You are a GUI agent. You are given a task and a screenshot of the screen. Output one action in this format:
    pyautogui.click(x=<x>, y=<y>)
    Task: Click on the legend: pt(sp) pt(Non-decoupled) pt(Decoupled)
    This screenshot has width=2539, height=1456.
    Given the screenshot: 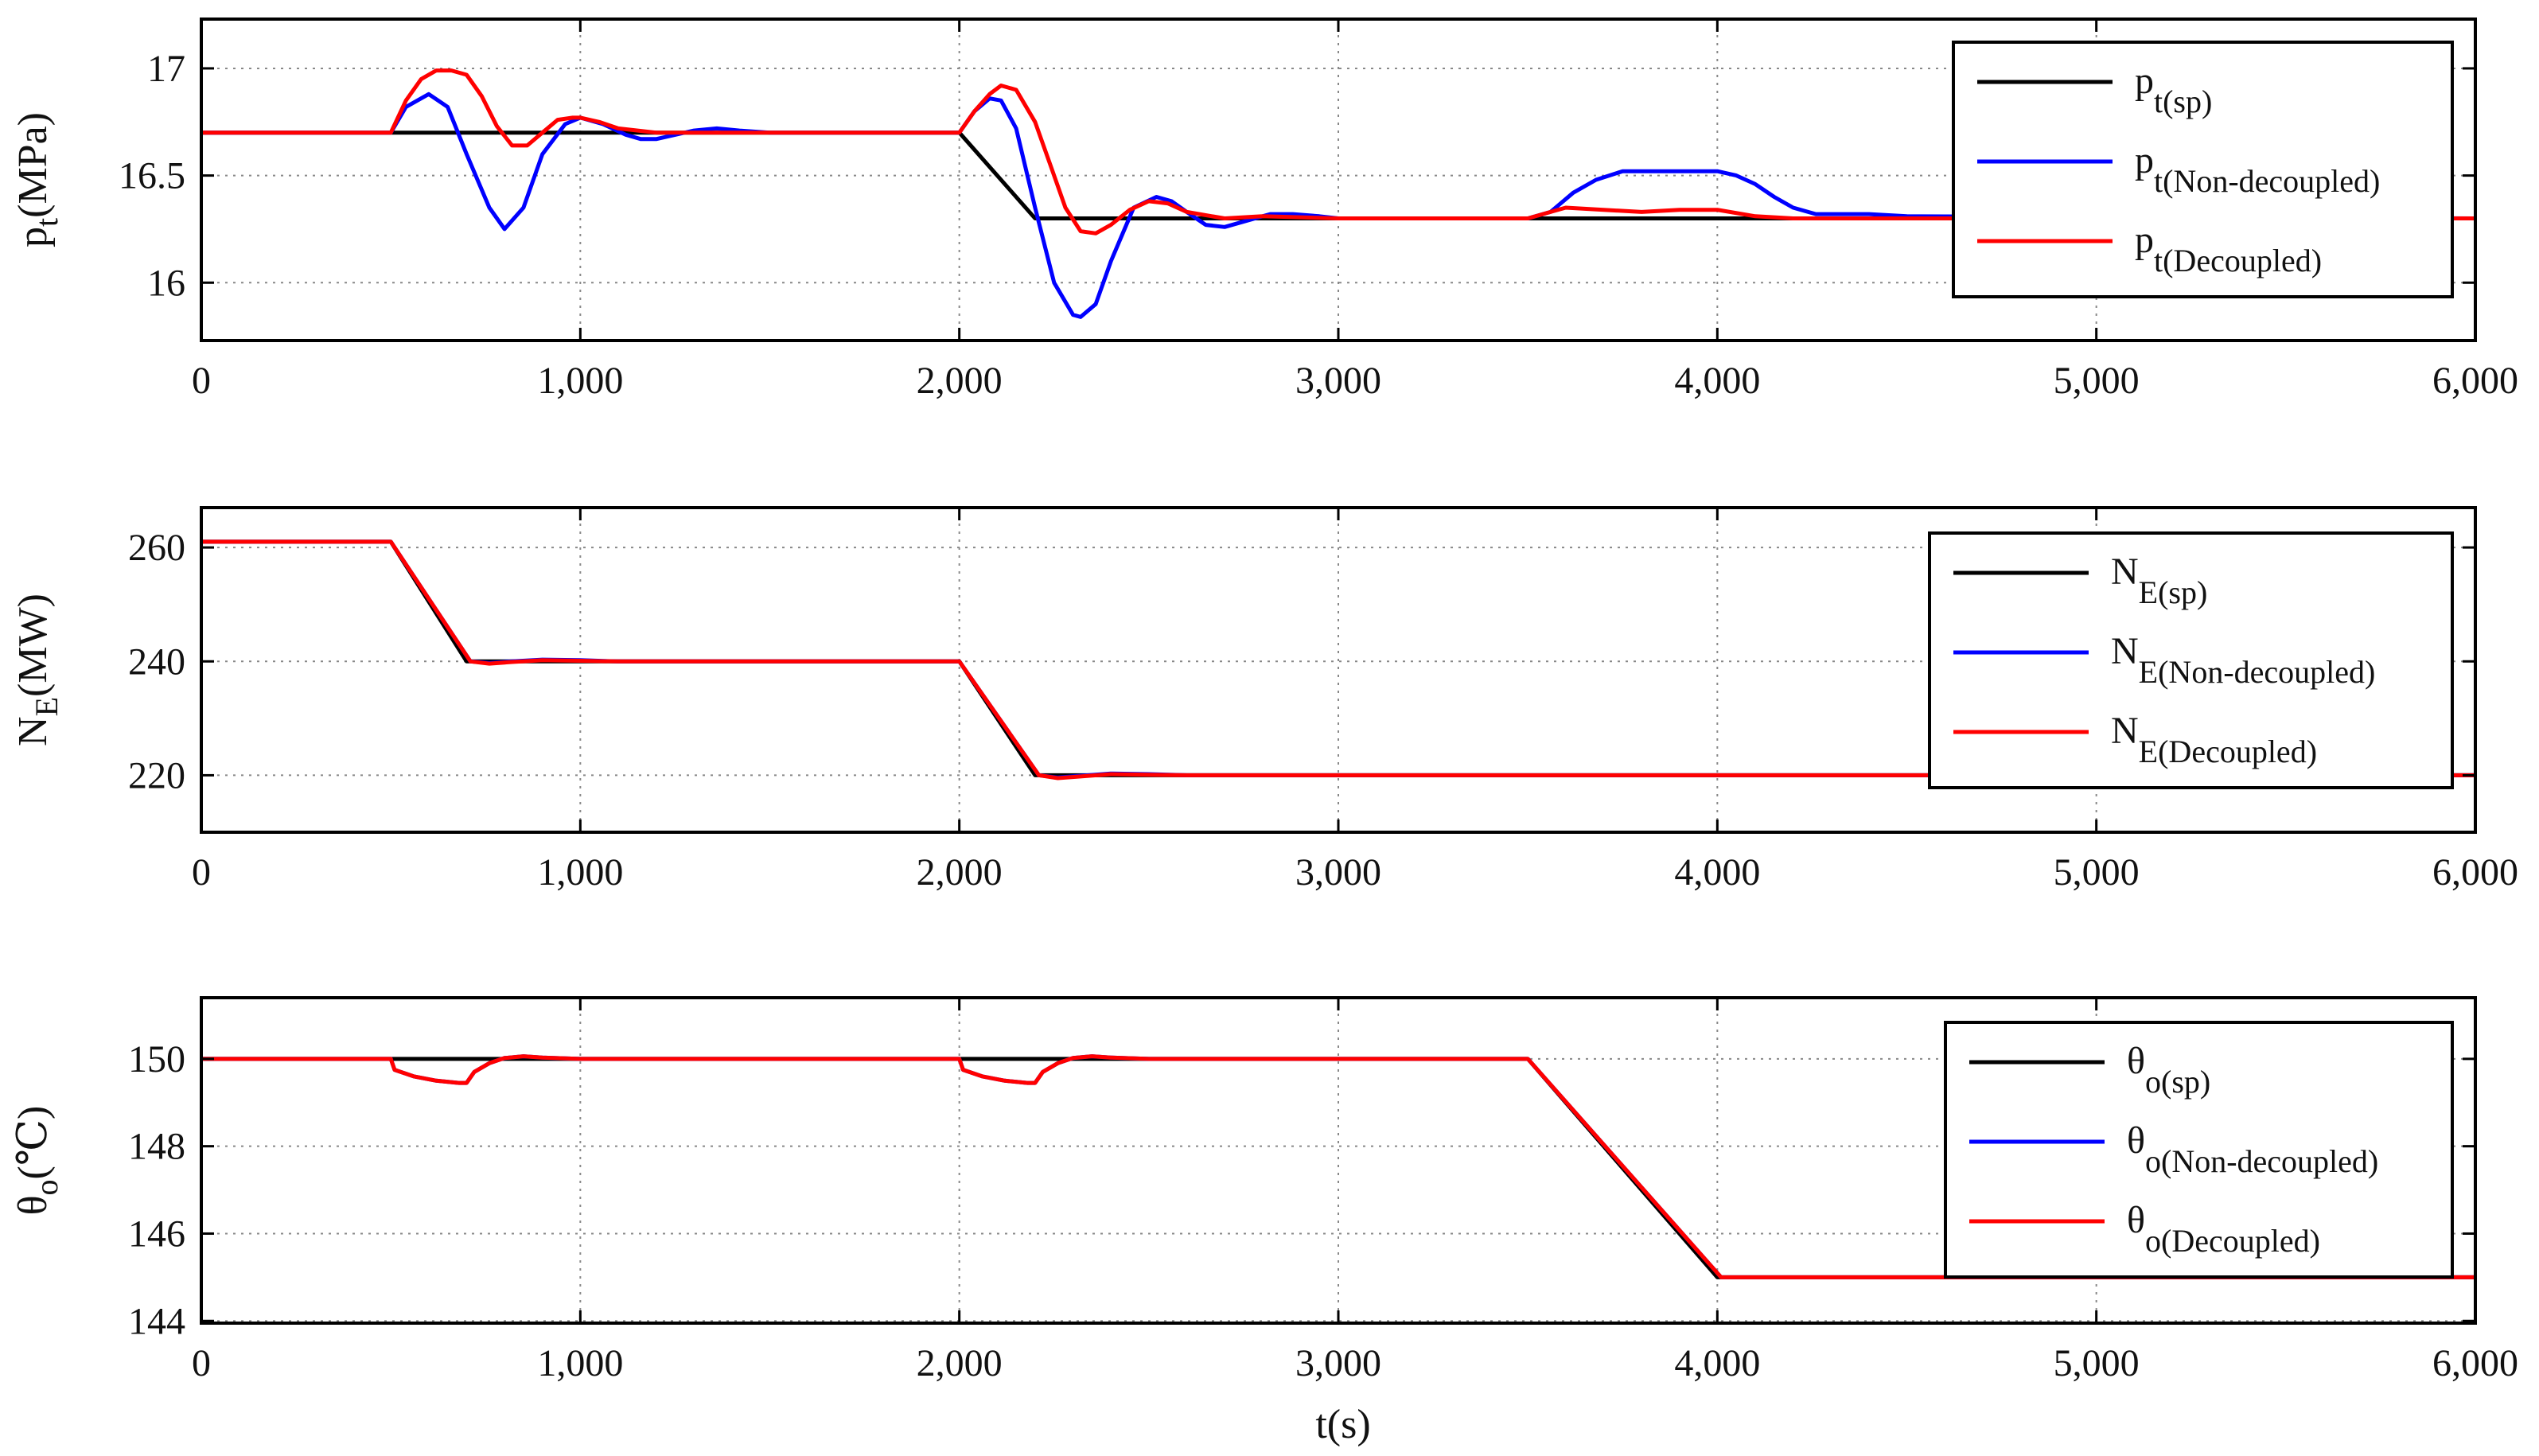 What is the action you would take?
    pyautogui.click(x=2203, y=169)
    